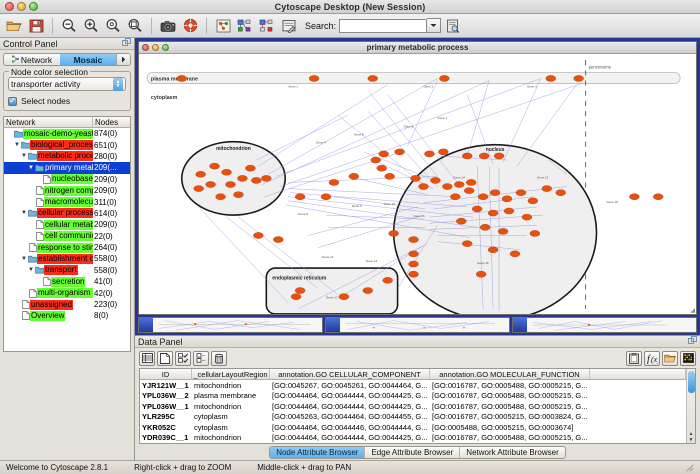 This screenshot has height=474, width=700. I want to click on network-maximize-button, so click(165, 47).